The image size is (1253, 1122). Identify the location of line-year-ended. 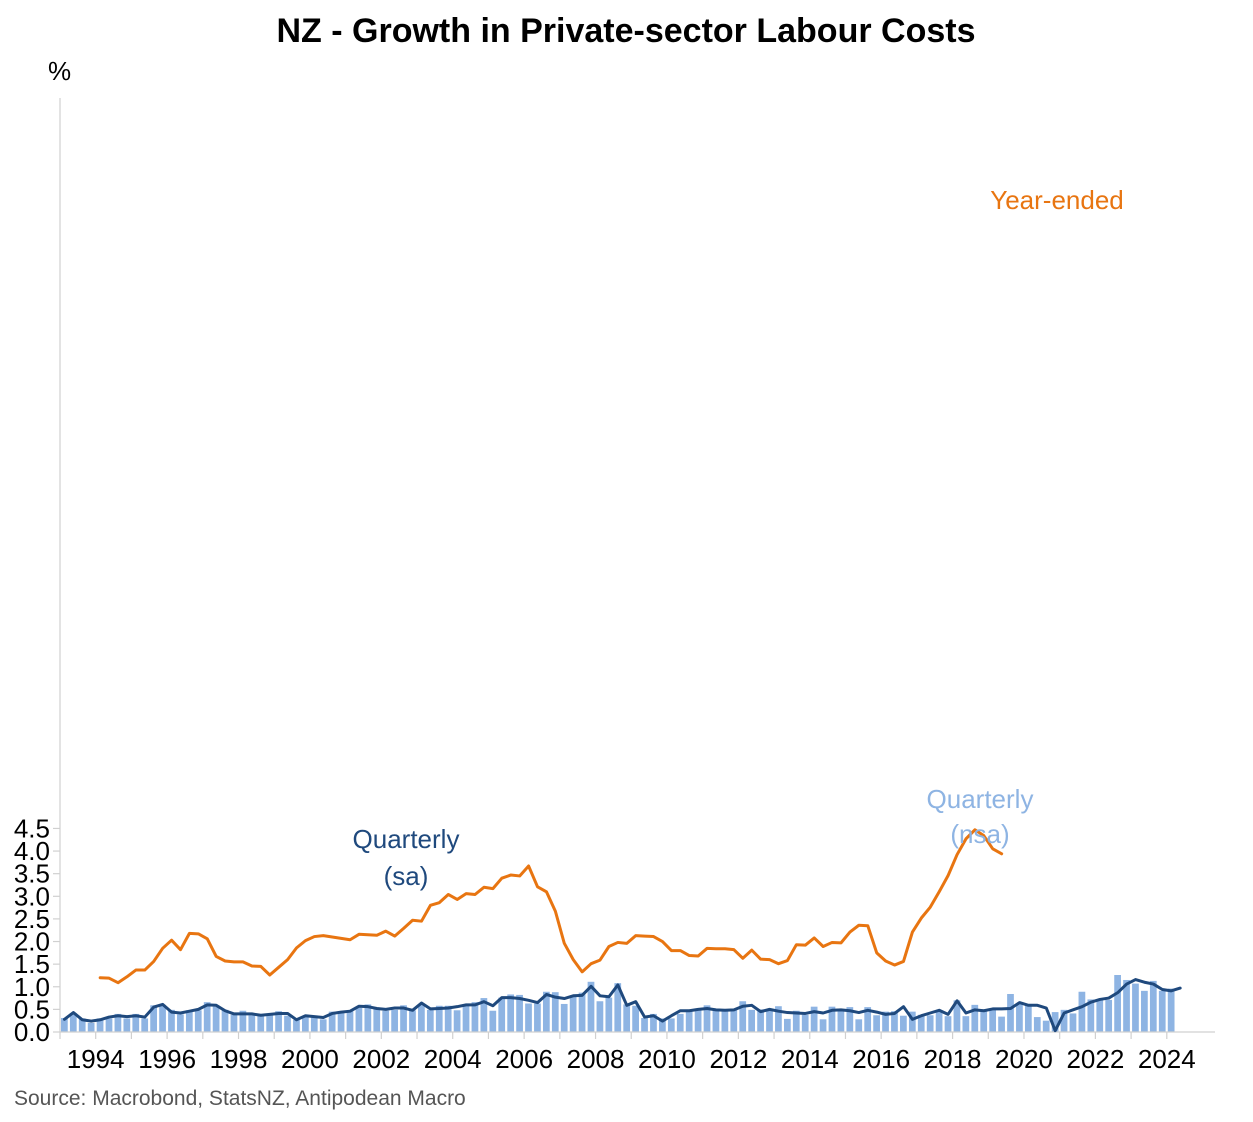
(551, 906).